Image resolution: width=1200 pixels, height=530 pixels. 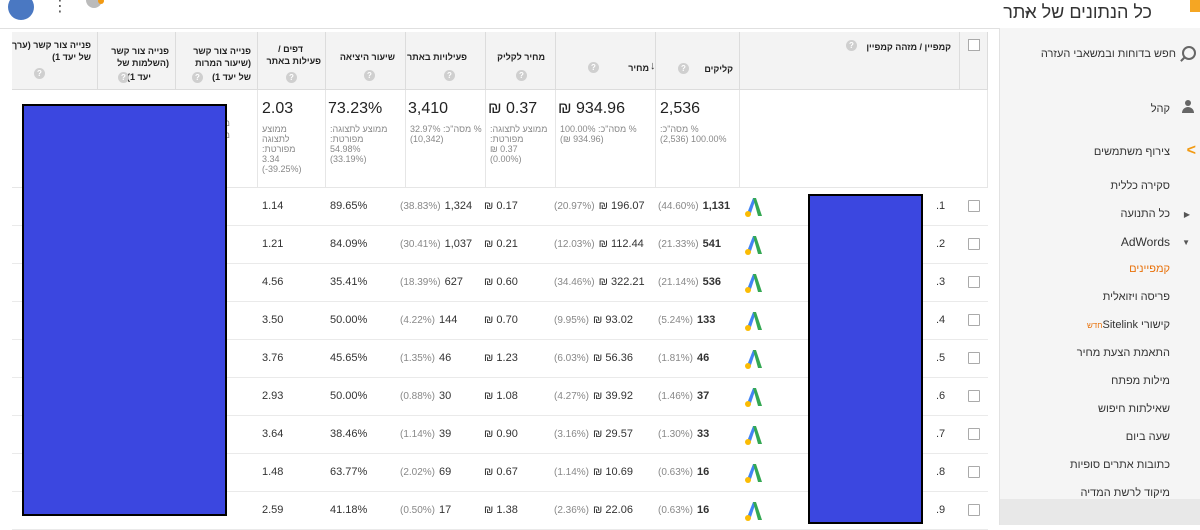 What do you see at coordinates (21, 10) in the screenshot?
I see `account-avatar` at bounding box center [21, 10].